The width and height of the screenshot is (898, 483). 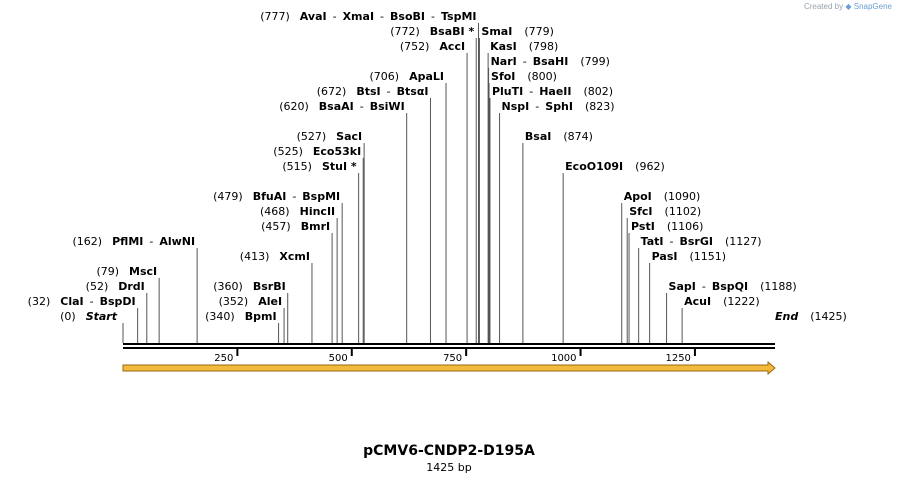 What do you see at coordinates (683, 211) in the screenshot?
I see `site-position-label: (1102)` at bounding box center [683, 211].